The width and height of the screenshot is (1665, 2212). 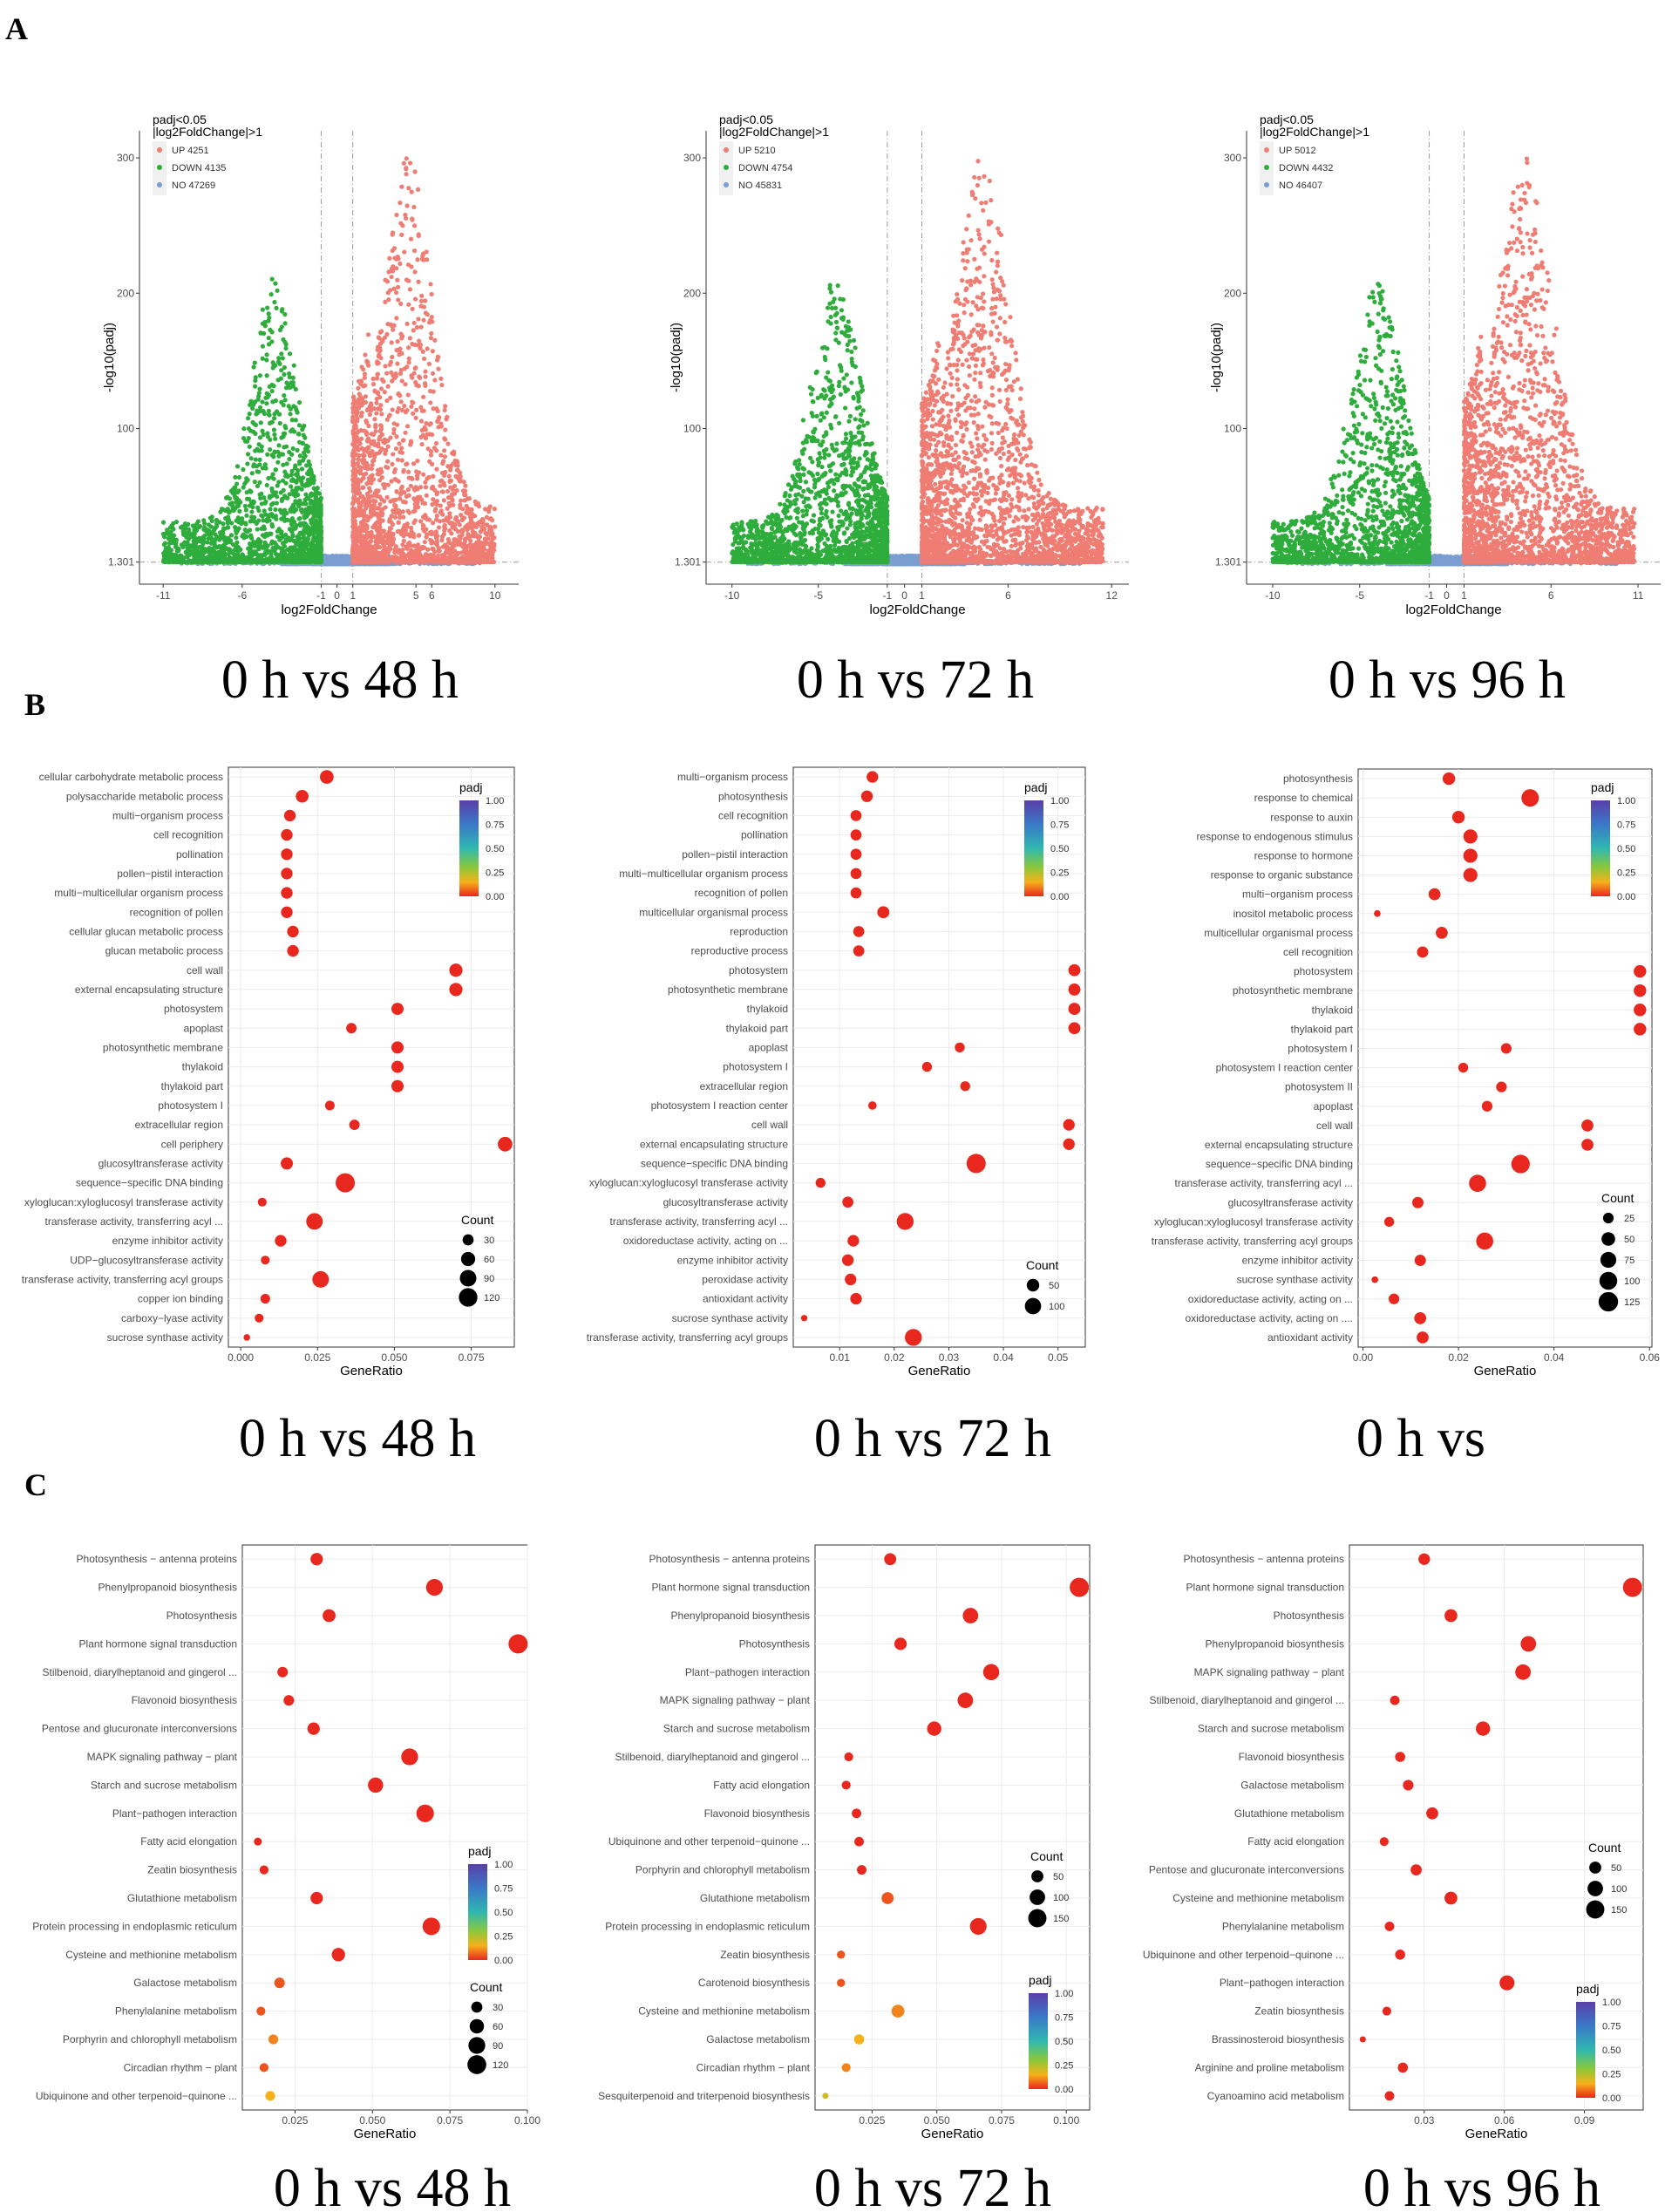 What do you see at coordinates (932, 1438) in the screenshot?
I see `caption-b-2: 0 h vs 72 h` at bounding box center [932, 1438].